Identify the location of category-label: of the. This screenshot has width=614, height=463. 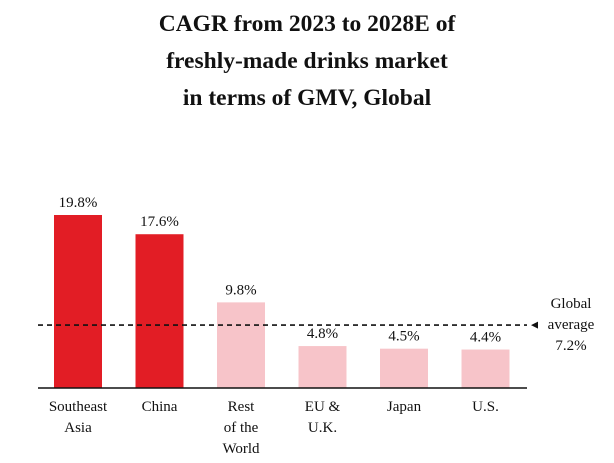
(241, 428).